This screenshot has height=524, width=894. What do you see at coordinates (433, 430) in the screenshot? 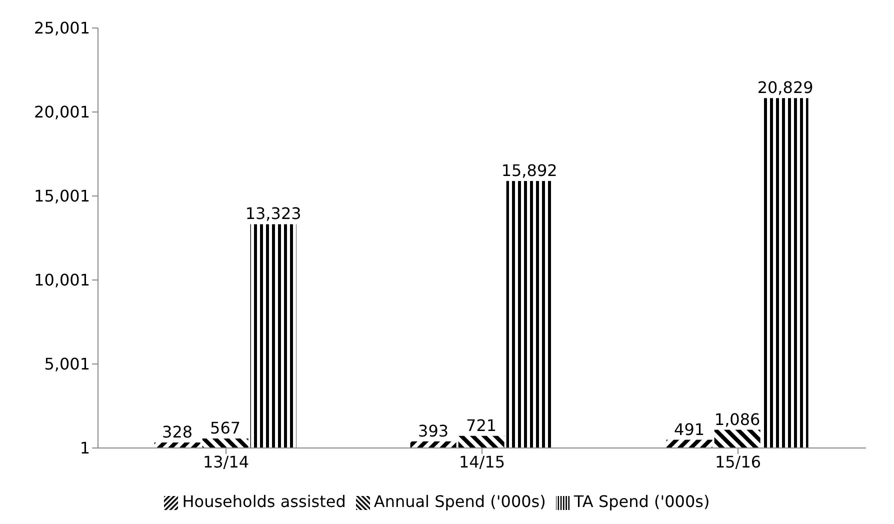
I see `data-label: 393` at bounding box center [433, 430].